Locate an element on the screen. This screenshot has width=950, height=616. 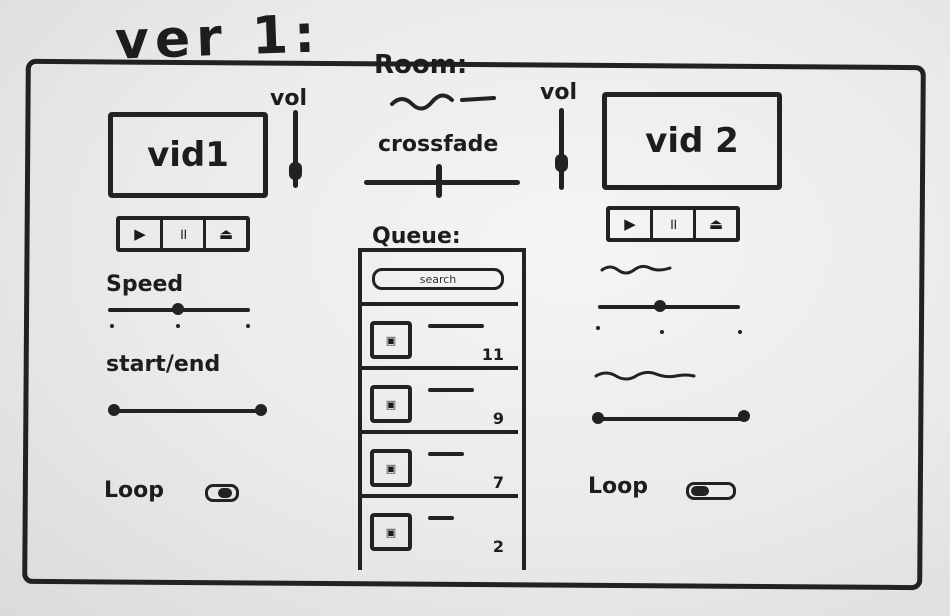
loop-toggle-dot-right is located at coordinates (700, 491).